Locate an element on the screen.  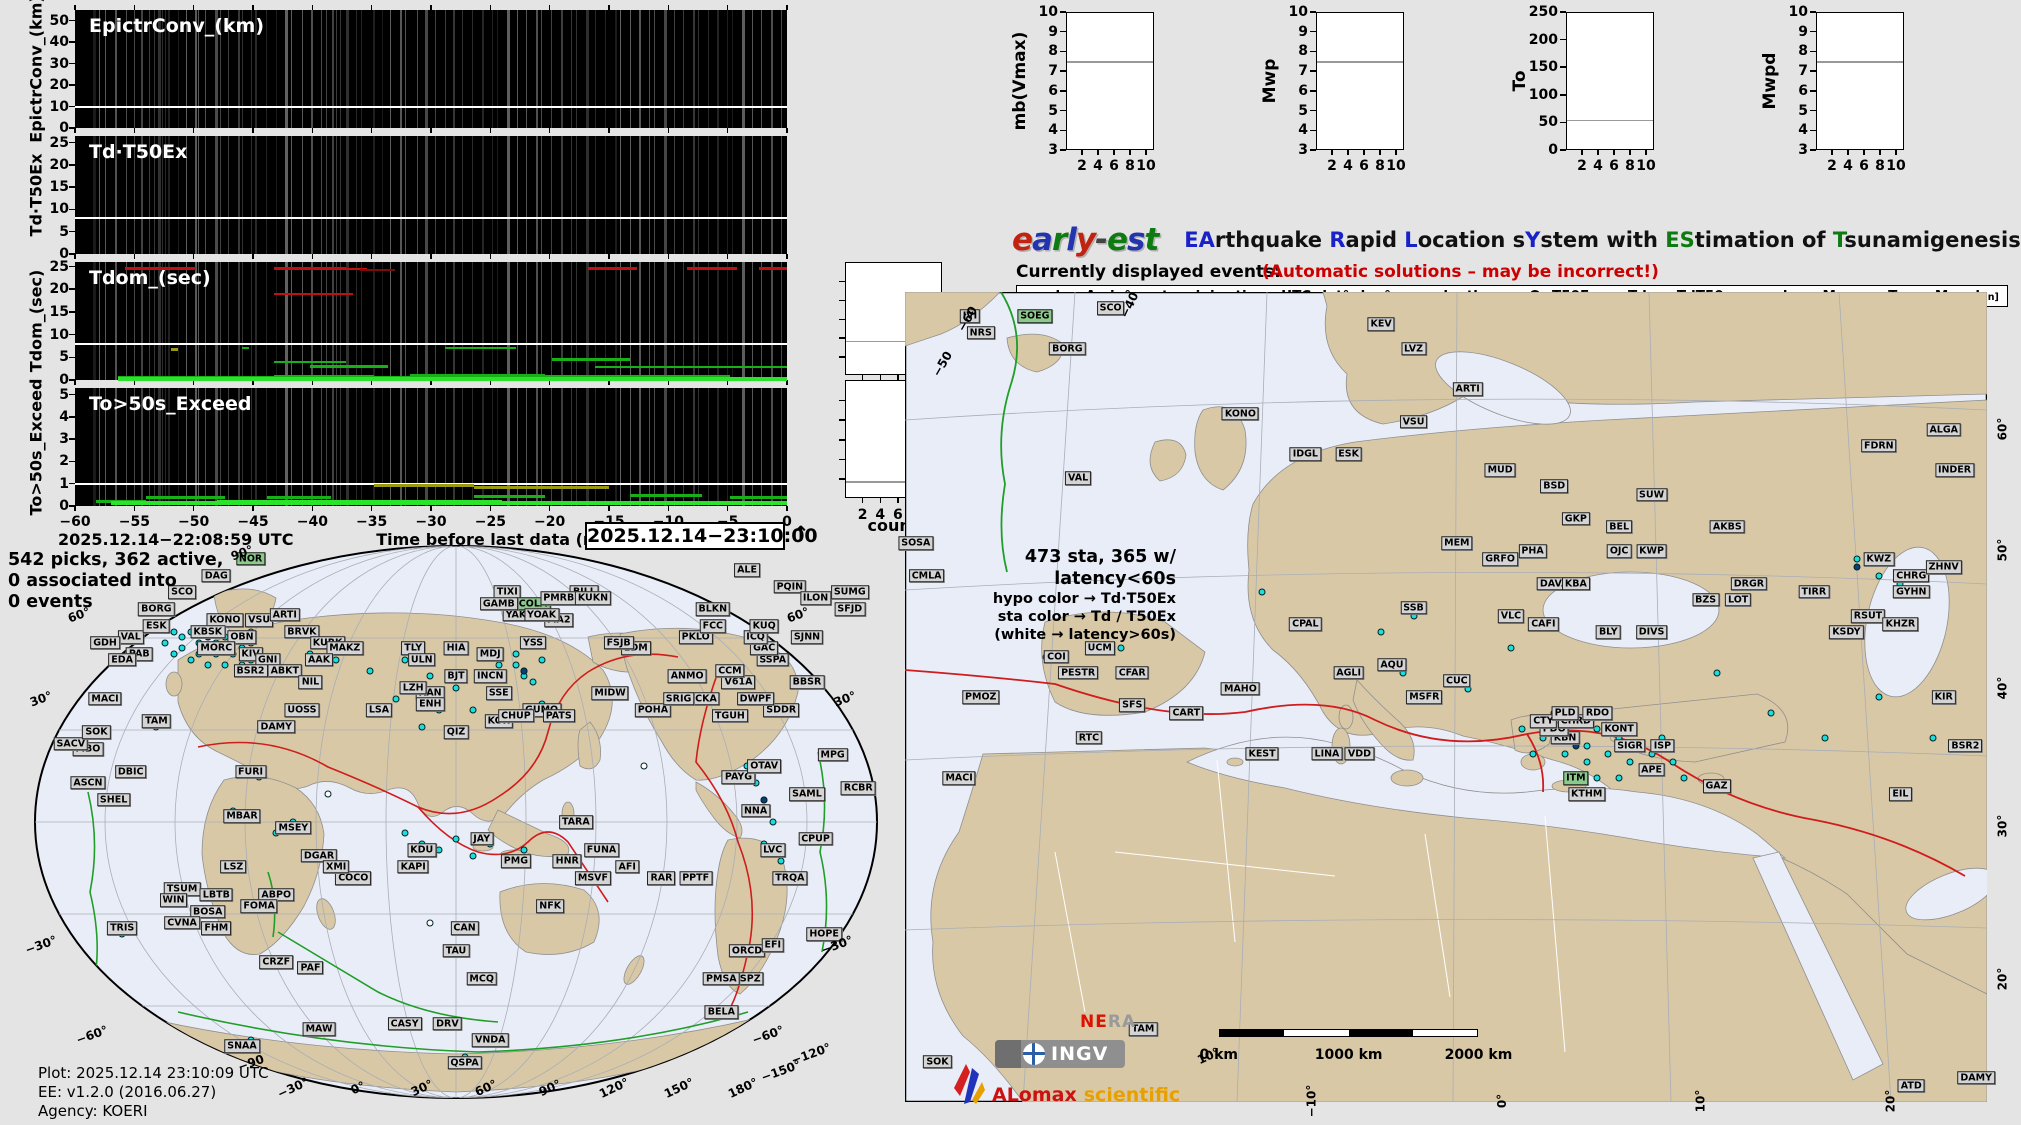
station-label-idgl: IDGL is located at coordinates (1305, 454).